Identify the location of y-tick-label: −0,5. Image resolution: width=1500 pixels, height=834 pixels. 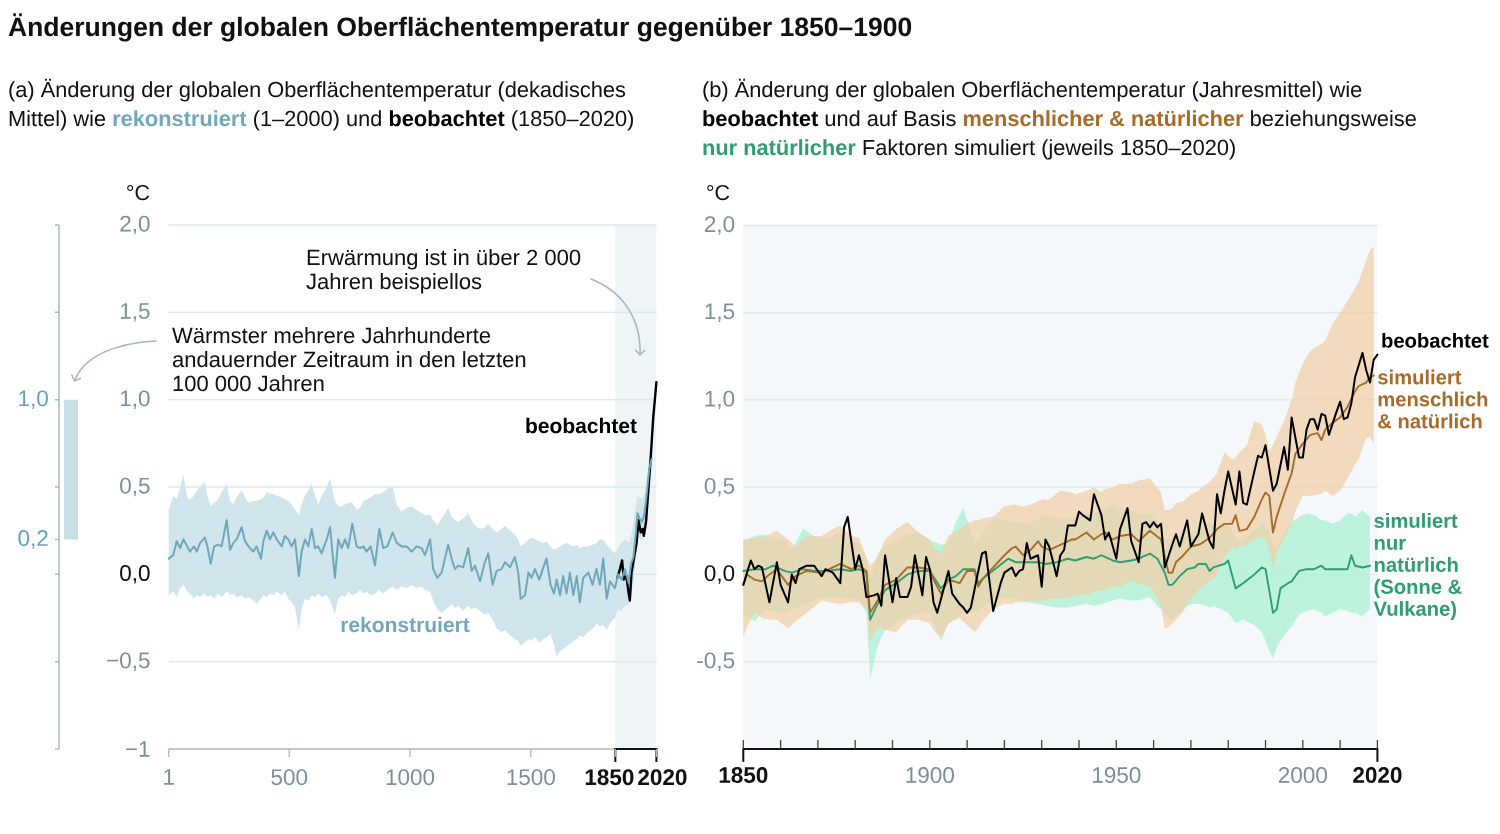
(128, 661).